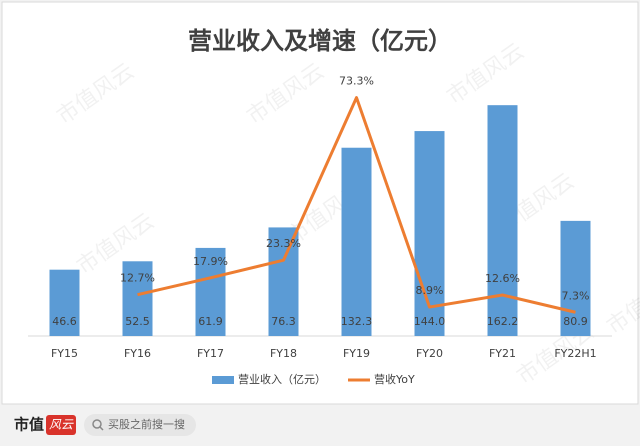  Describe the element at coordinates (210, 353) in the screenshot. I see `x-tick-label: FY17` at that location.